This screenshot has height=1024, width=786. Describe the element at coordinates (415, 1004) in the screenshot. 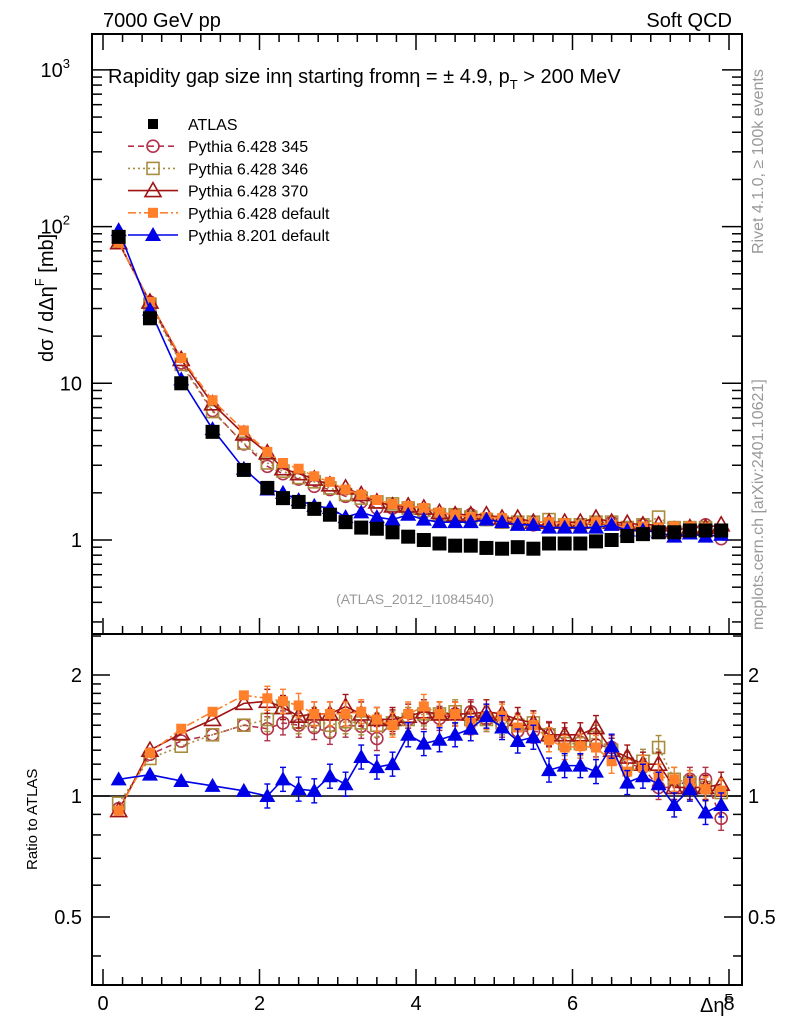

I see `x-tick-label: 4` at that location.